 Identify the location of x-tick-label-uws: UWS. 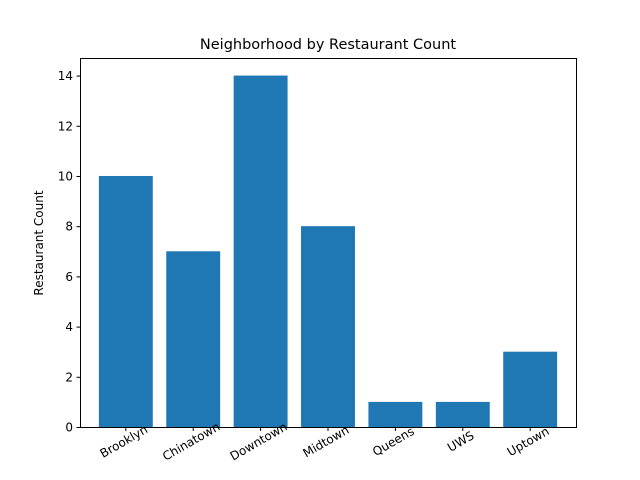
(460, 441).